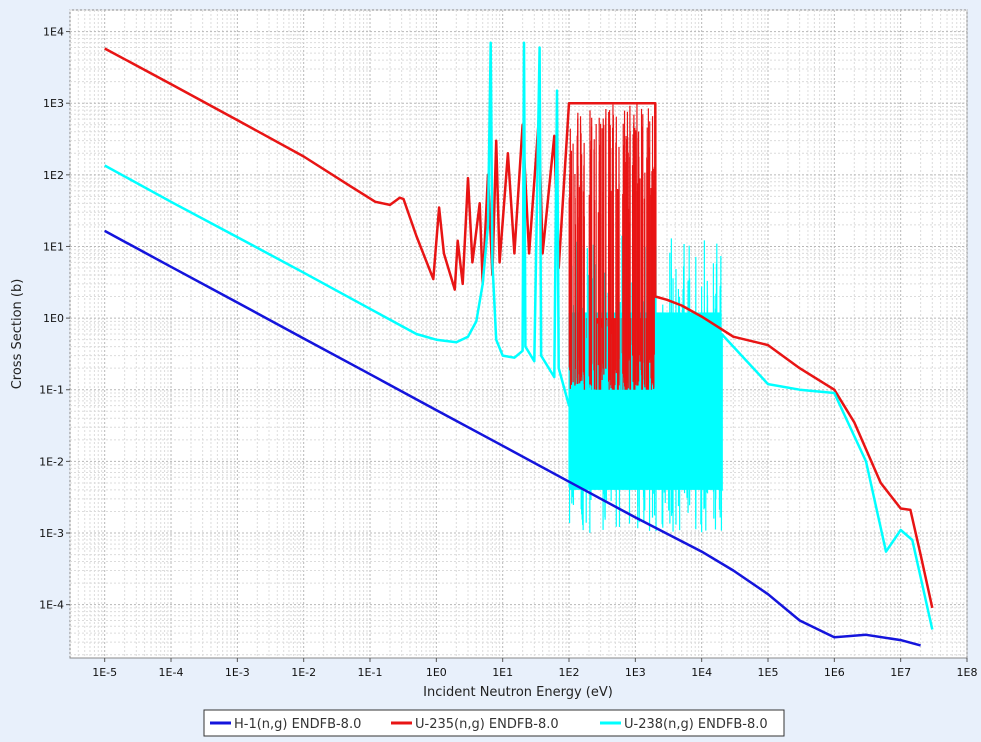  What do you see at coordinates (51, 461) in the screenshot?
I see `y-tick-label: 1E-2` at bounding box center [51, 461].